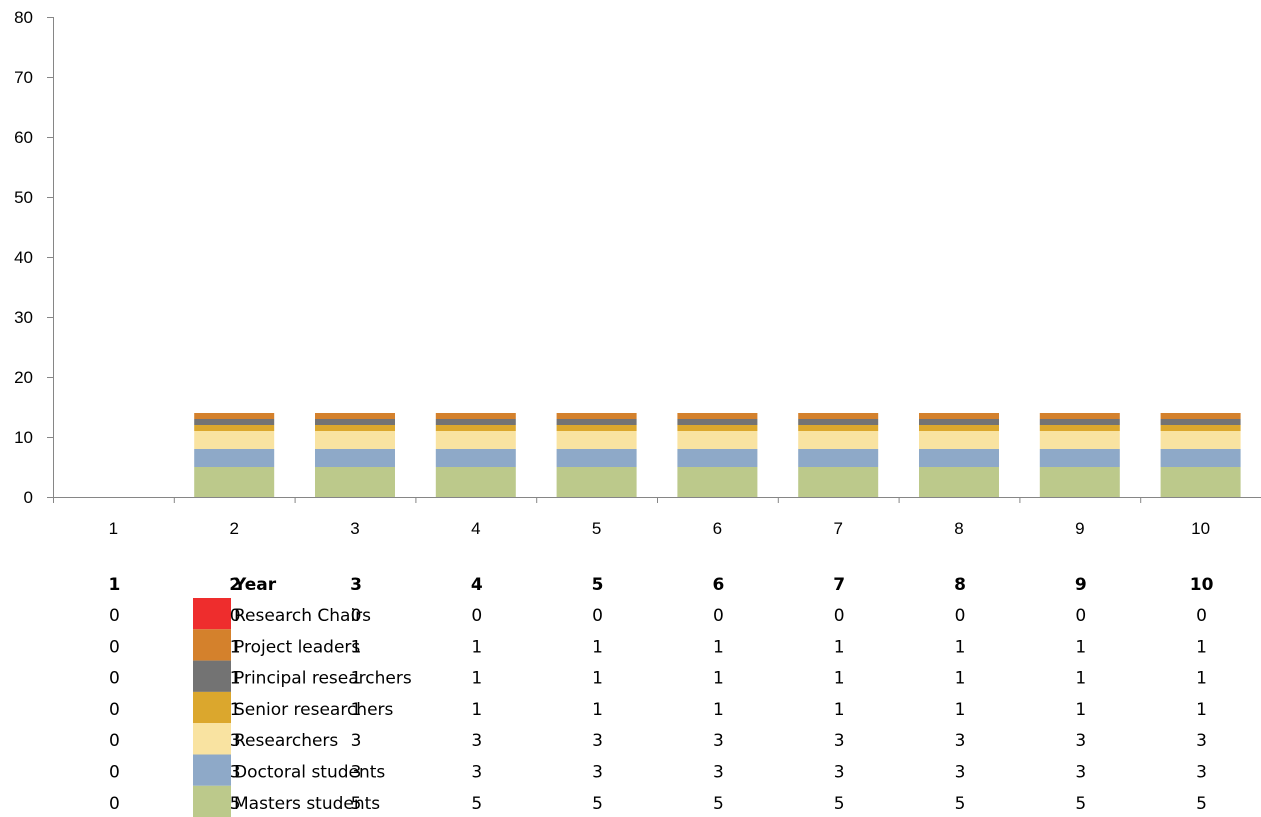 The width and height of the screenshot is (1261, 817). I want to click on table-header-cell: 4, so click(477, 585).